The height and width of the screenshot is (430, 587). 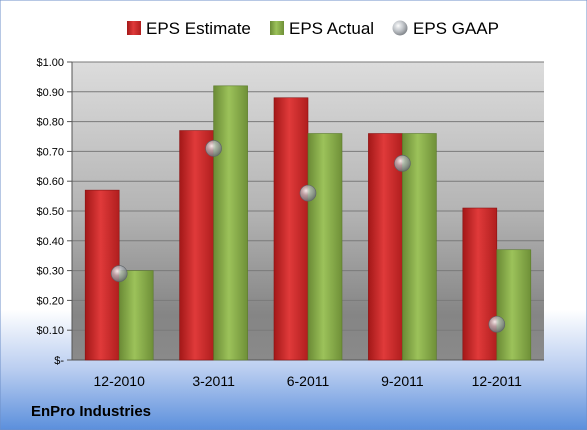 What do you see at coordinates (50, 182) in the screenshot?
I see `y-tick-label: $0.60` at bounding box center [50, 182].